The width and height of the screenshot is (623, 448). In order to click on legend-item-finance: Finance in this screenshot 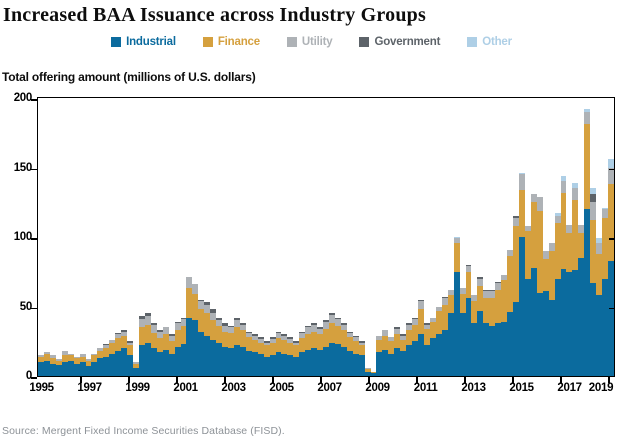, I will do `click(231, 42)`.